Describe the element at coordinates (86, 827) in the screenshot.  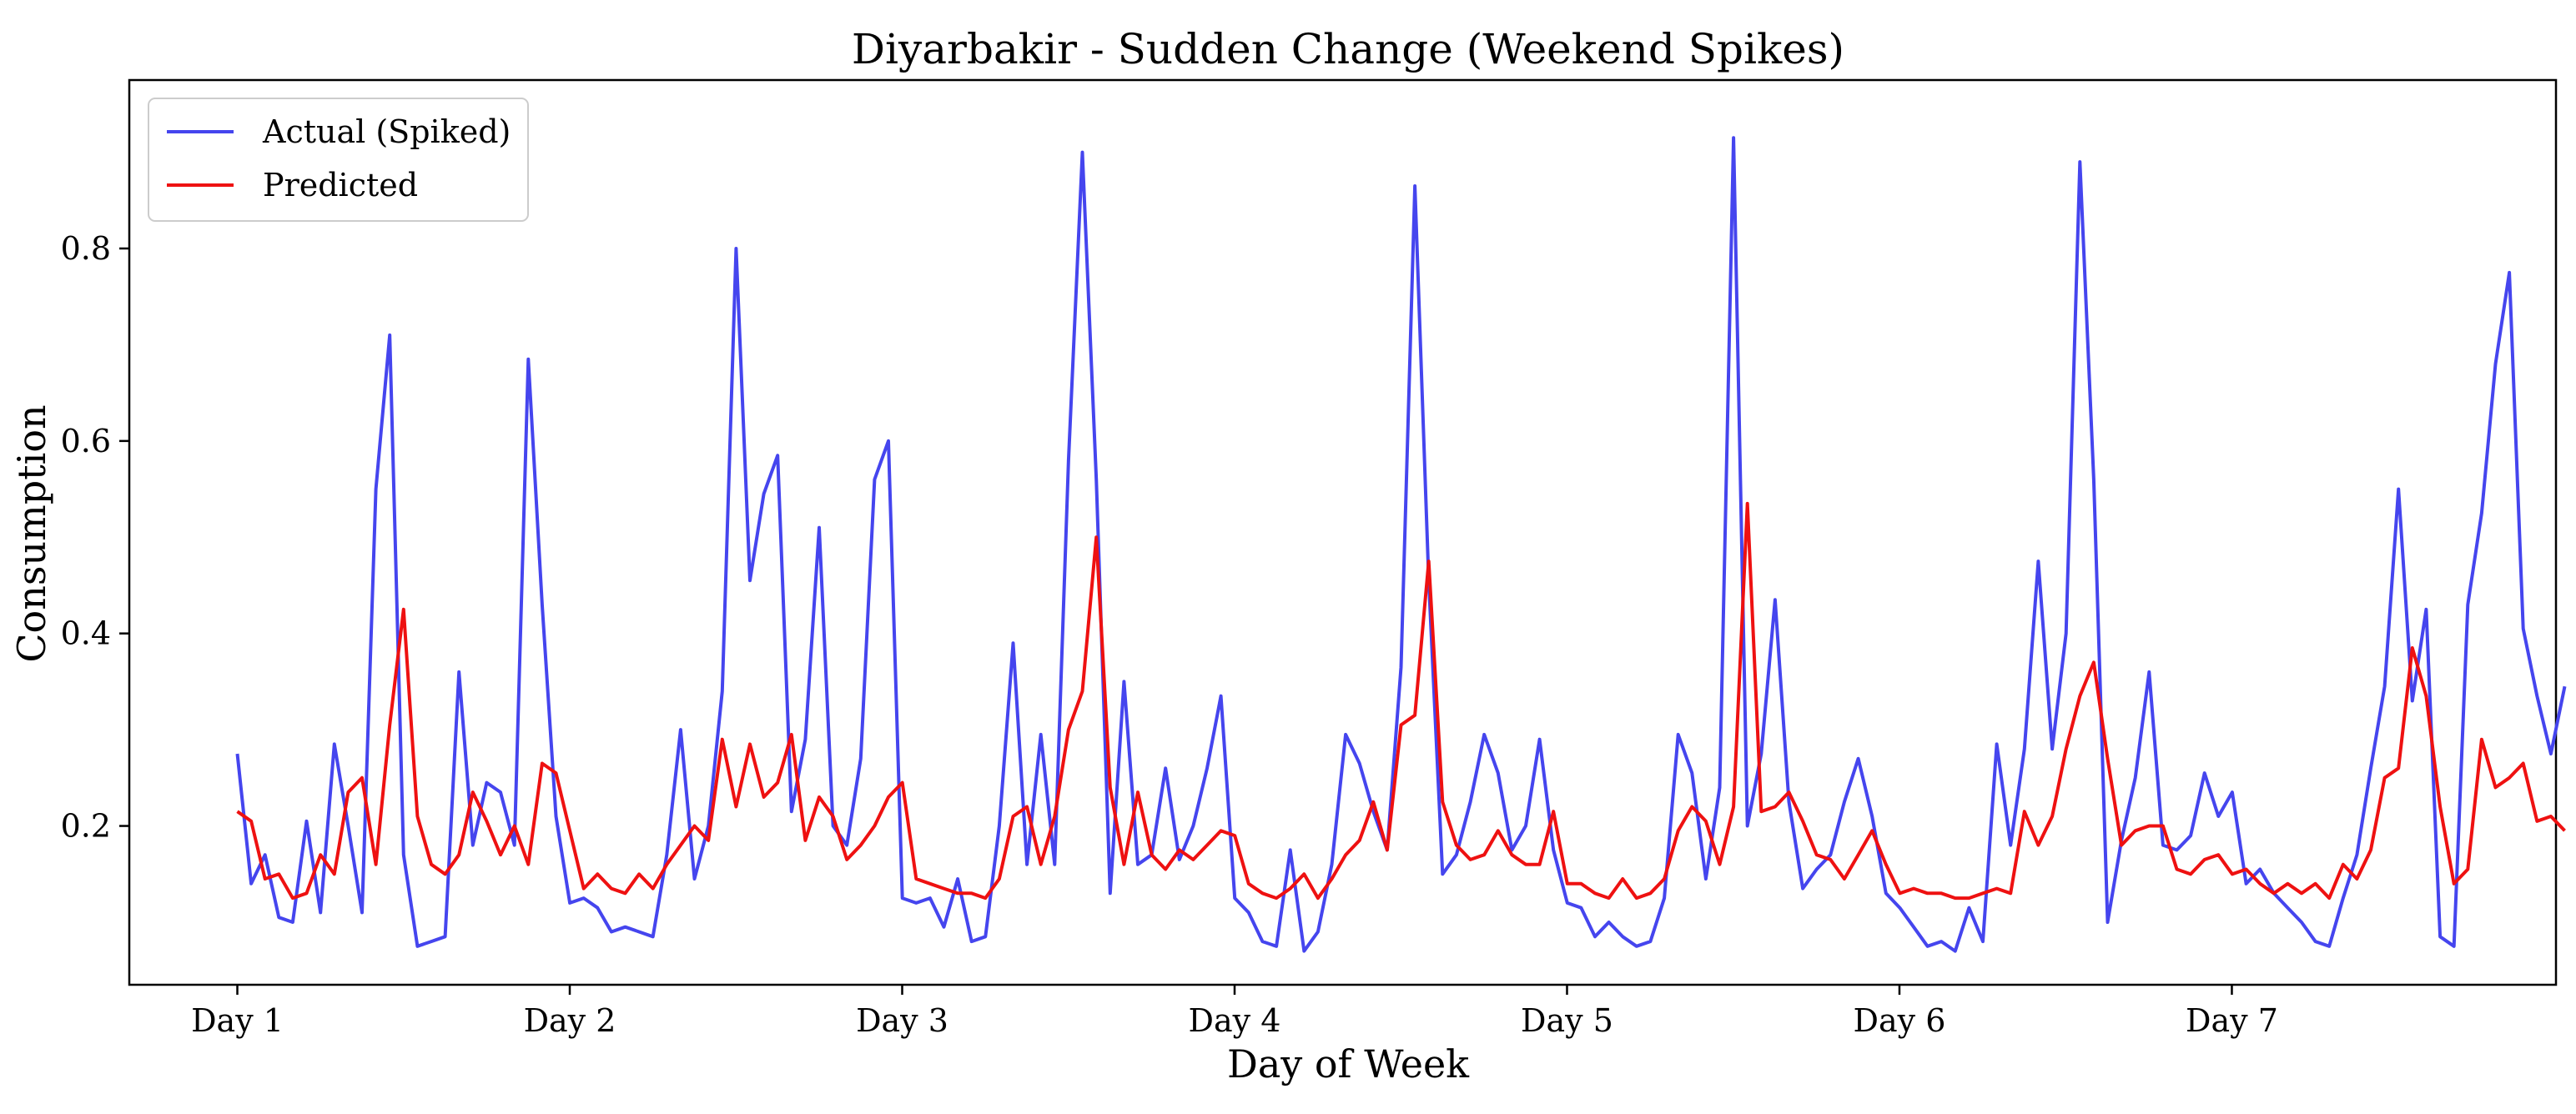
I see `y-tick-label: 0.2` at that location.